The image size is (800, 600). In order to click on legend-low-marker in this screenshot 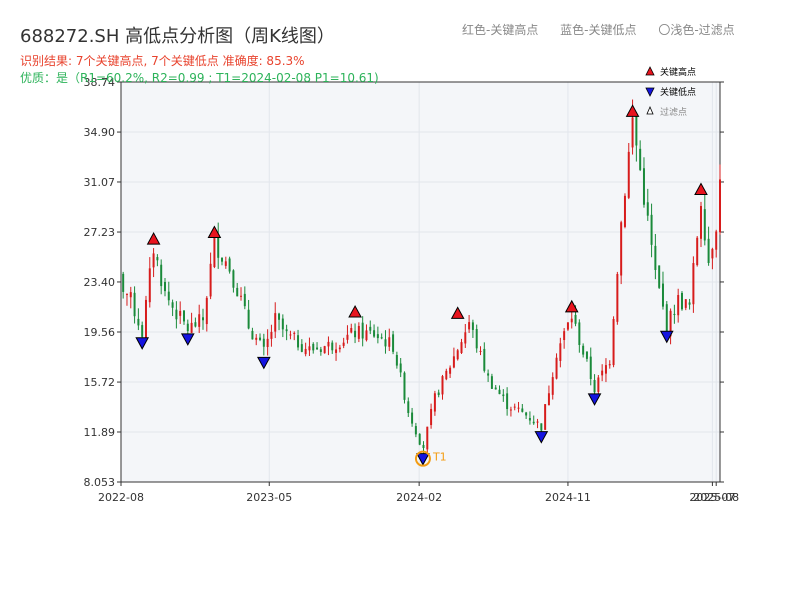, I will do `click(650, 92)`.